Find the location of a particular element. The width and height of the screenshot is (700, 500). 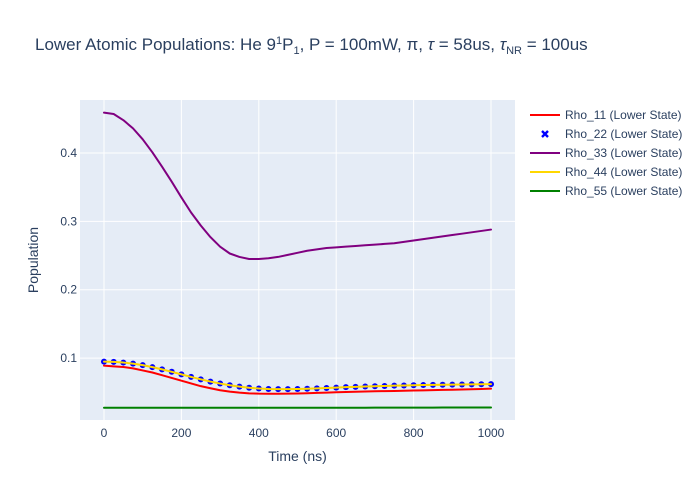

legend-item-rho-22: Rho_22 (Lower State) is located at coordinates (611, 134).